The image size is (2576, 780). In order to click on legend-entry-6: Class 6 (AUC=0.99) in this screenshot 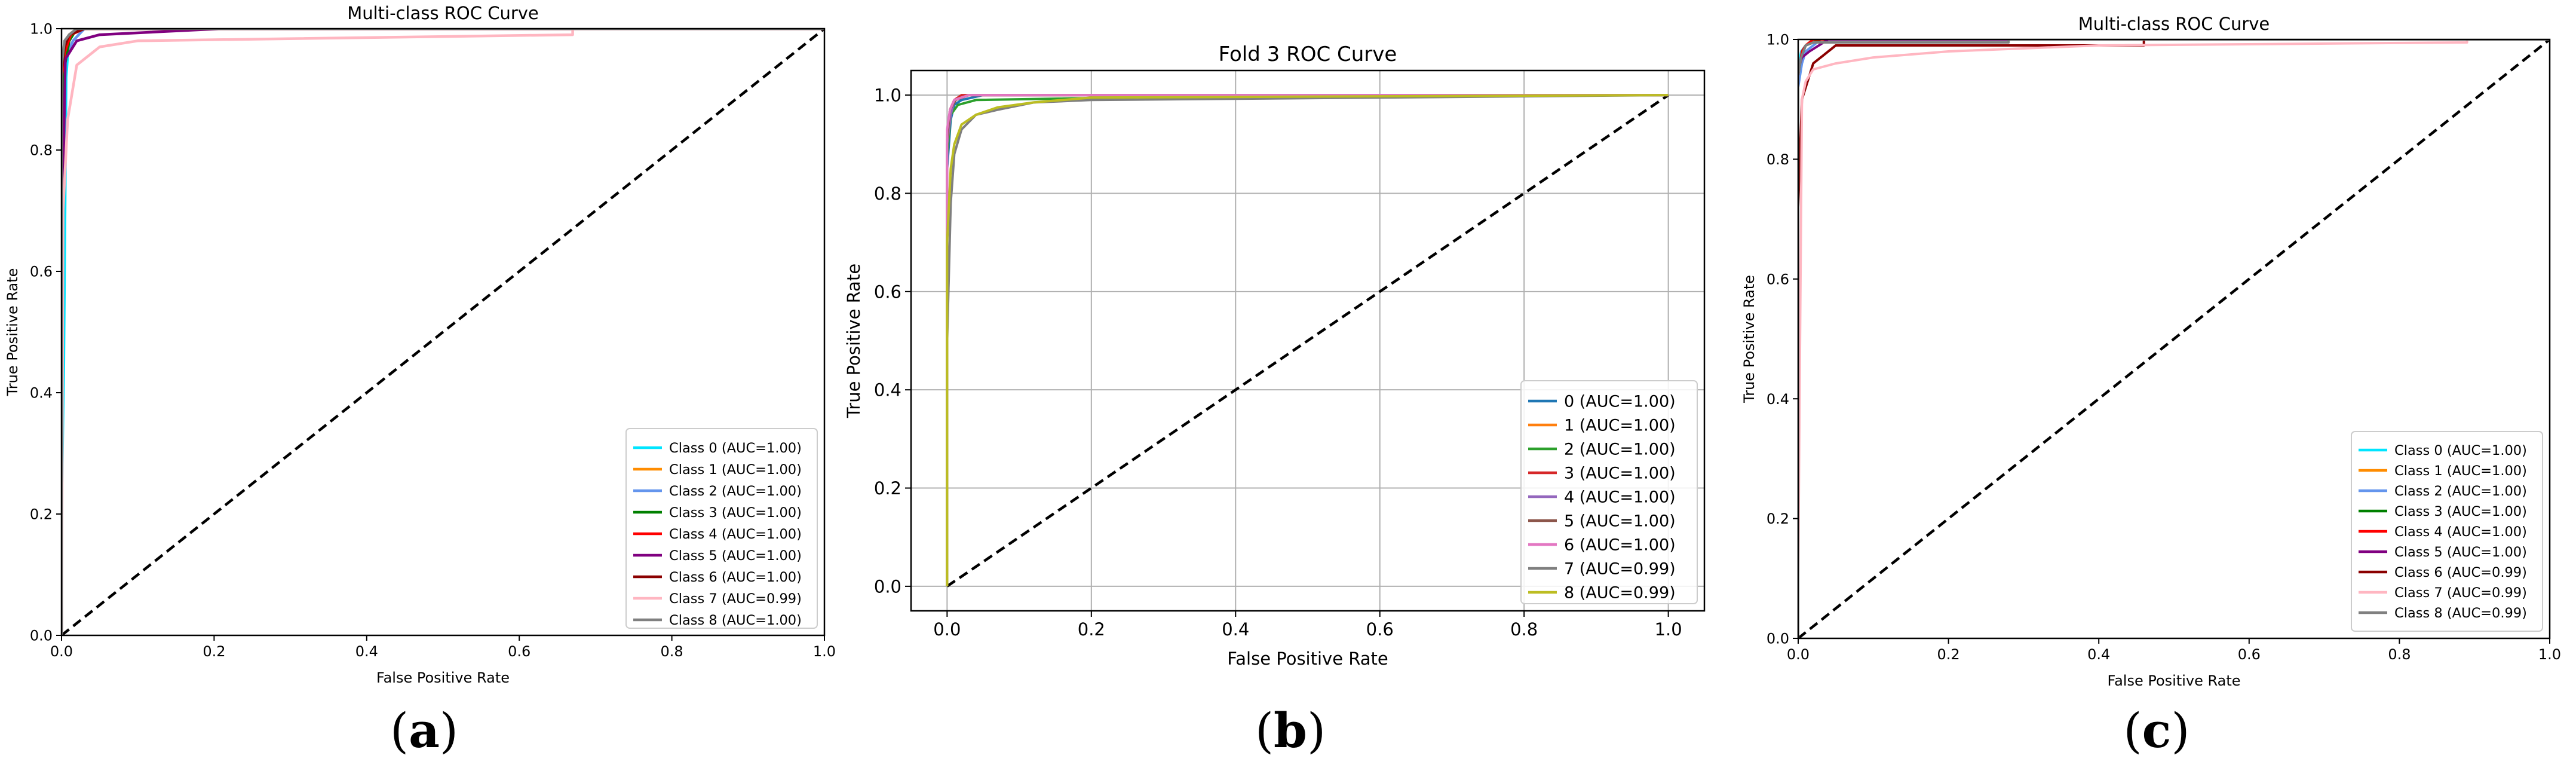, I will do `click(2460, 572)`.